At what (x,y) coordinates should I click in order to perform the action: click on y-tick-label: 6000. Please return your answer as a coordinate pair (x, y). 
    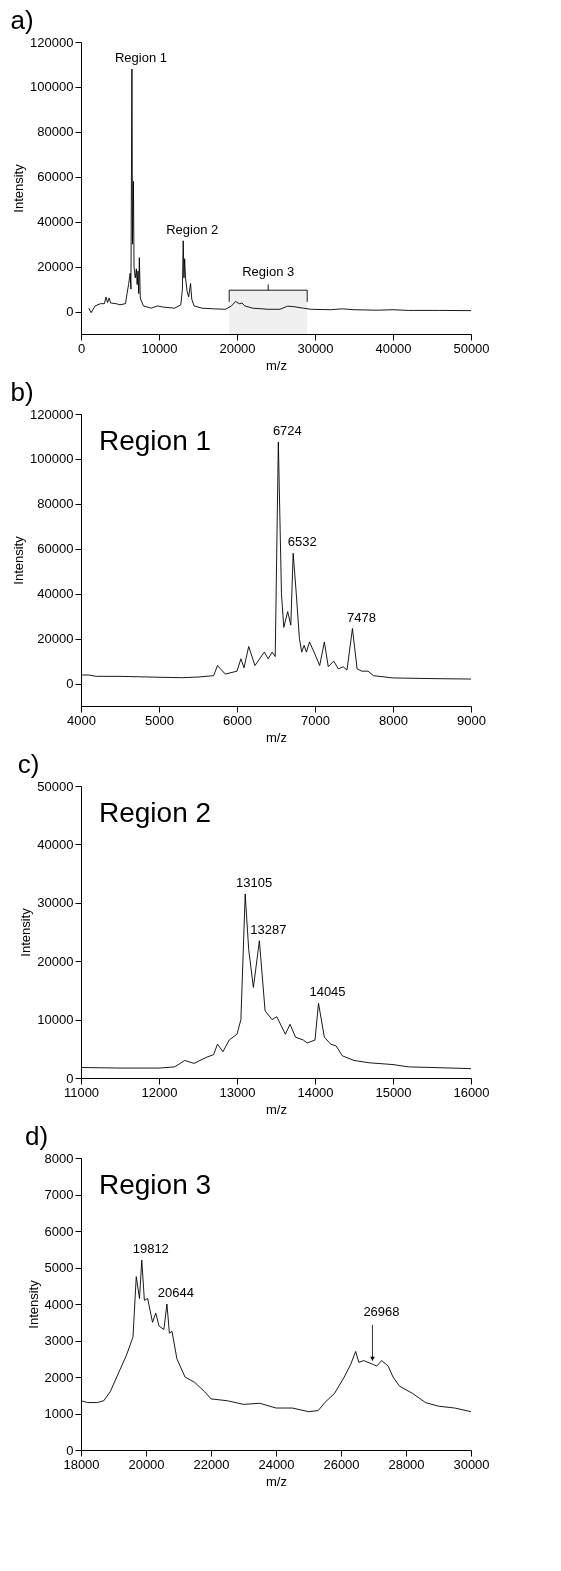
    Looking at the image, I should click on (59, 1231).